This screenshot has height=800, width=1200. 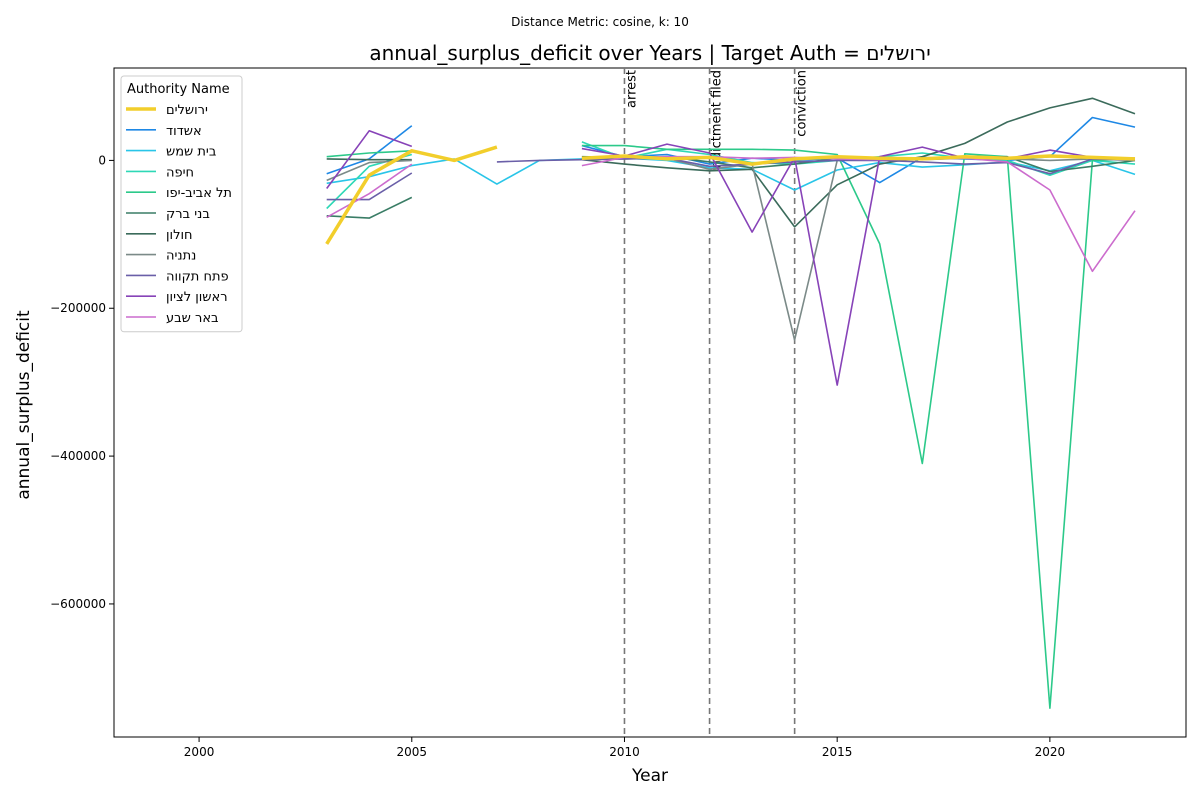 What do you see at coordinates (1050, 752) in the screenshot?
I see `x-tick-label: 2020` at bounding box center [1050, 752].